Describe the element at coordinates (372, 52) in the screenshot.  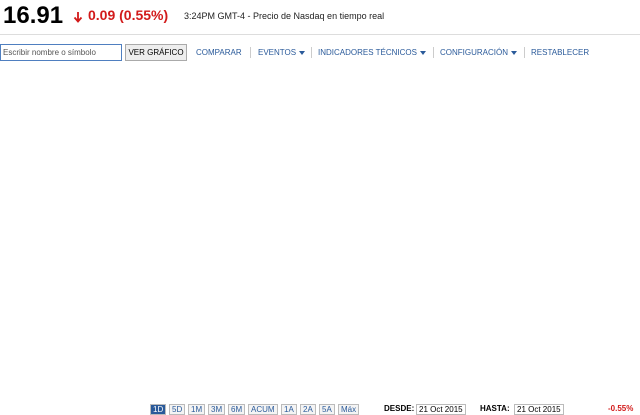
I see `menu-item: INDICADORES TÉCNICOS` at that location.